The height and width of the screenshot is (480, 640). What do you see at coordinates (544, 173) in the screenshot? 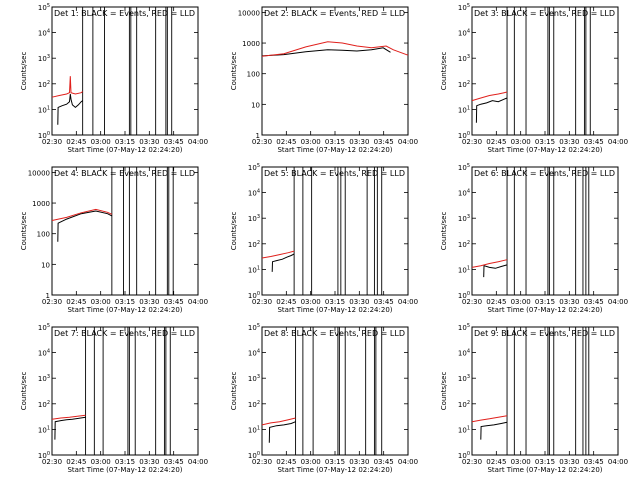
I see `panel-title: Det 6: BLACK = Events, RED = LLD` at bounding box center [544, 173].